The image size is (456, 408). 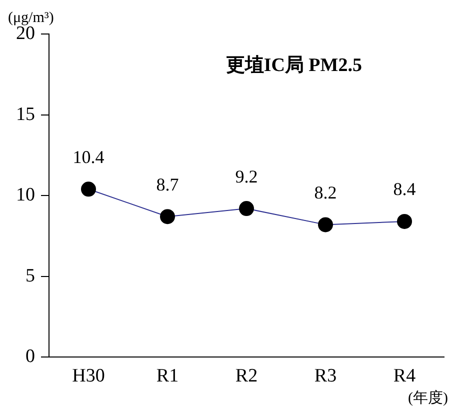 What do you see at coordinates (25, 195) in the screenshot?
I see `y-tick-label: 10` at bounding box center [25, 195].